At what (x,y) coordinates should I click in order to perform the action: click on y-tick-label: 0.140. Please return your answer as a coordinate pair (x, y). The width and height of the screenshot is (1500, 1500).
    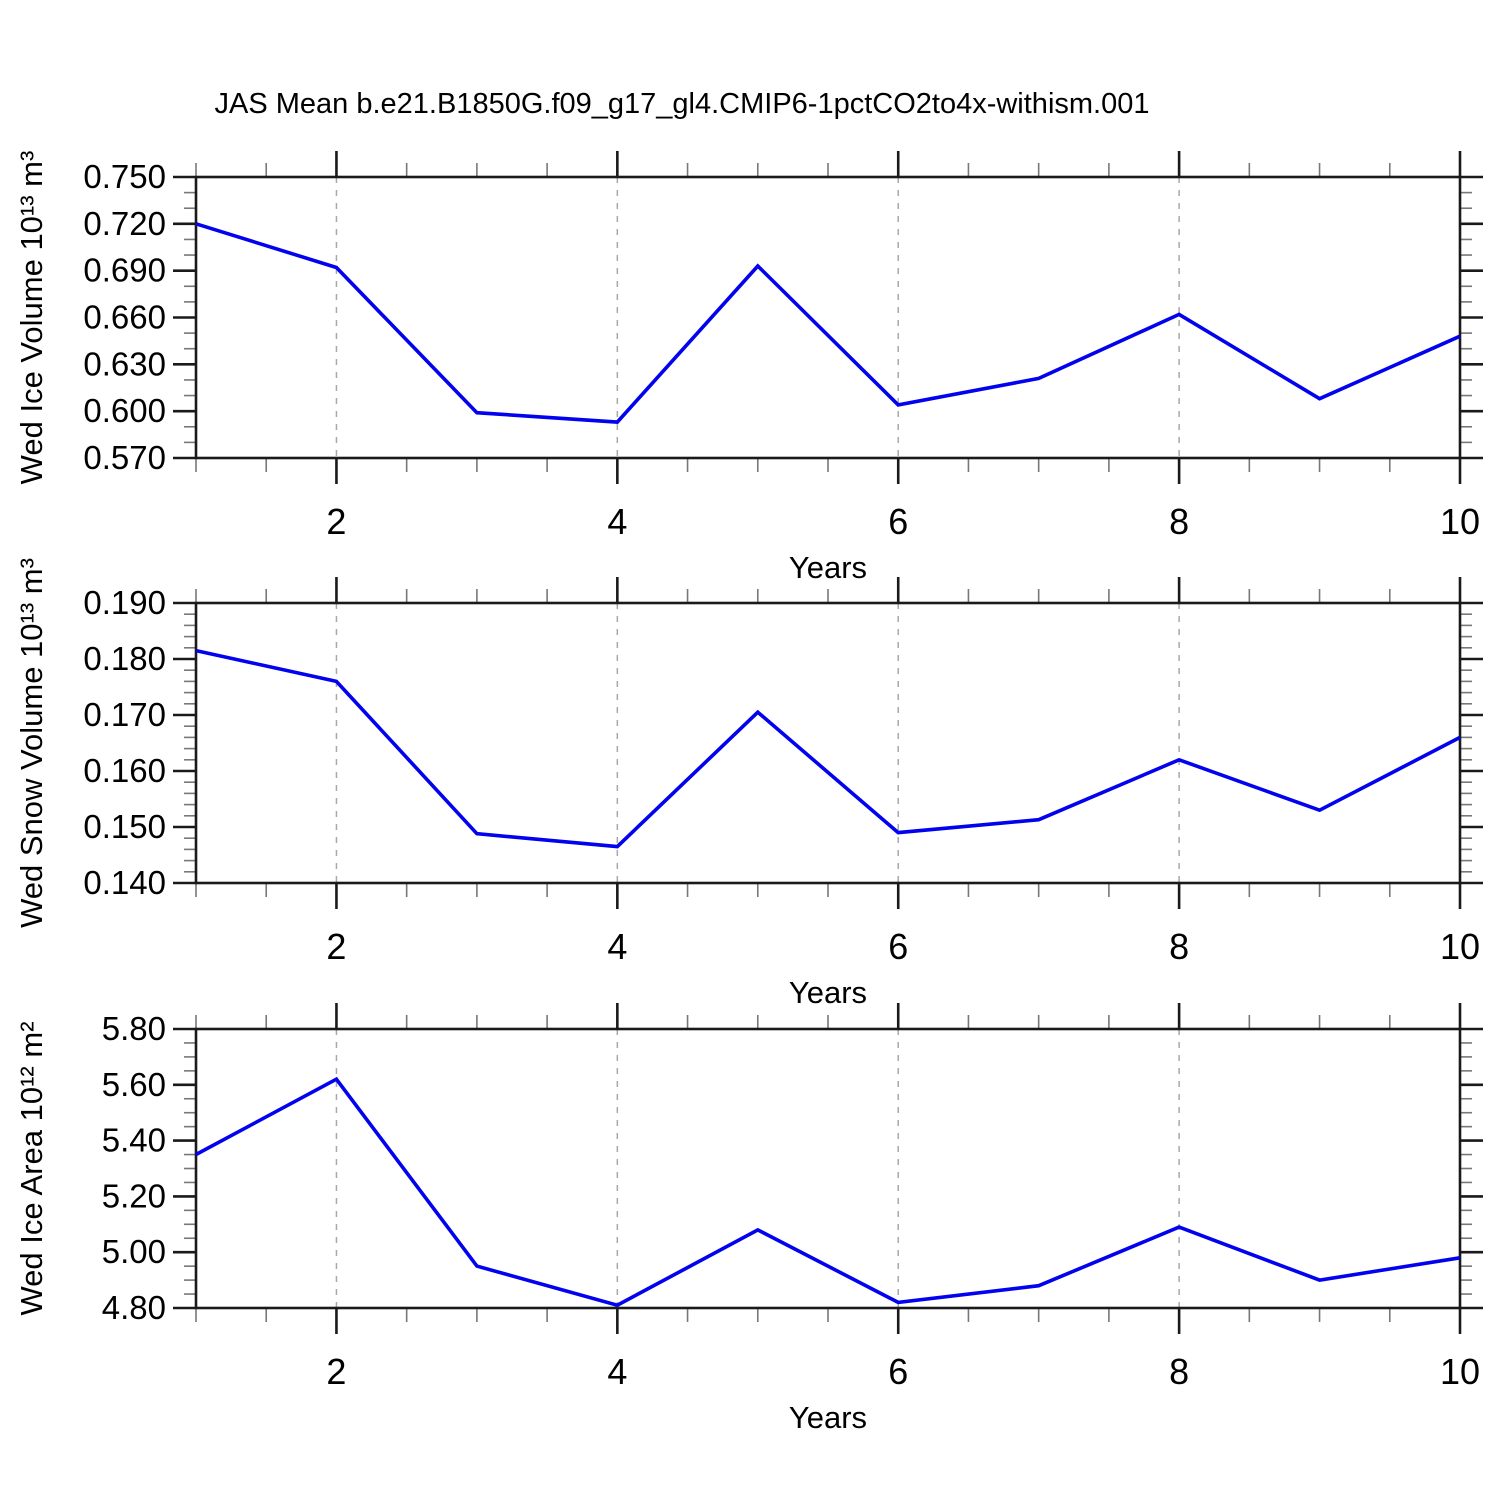
    Looking at the image, I should click on (124, 882).